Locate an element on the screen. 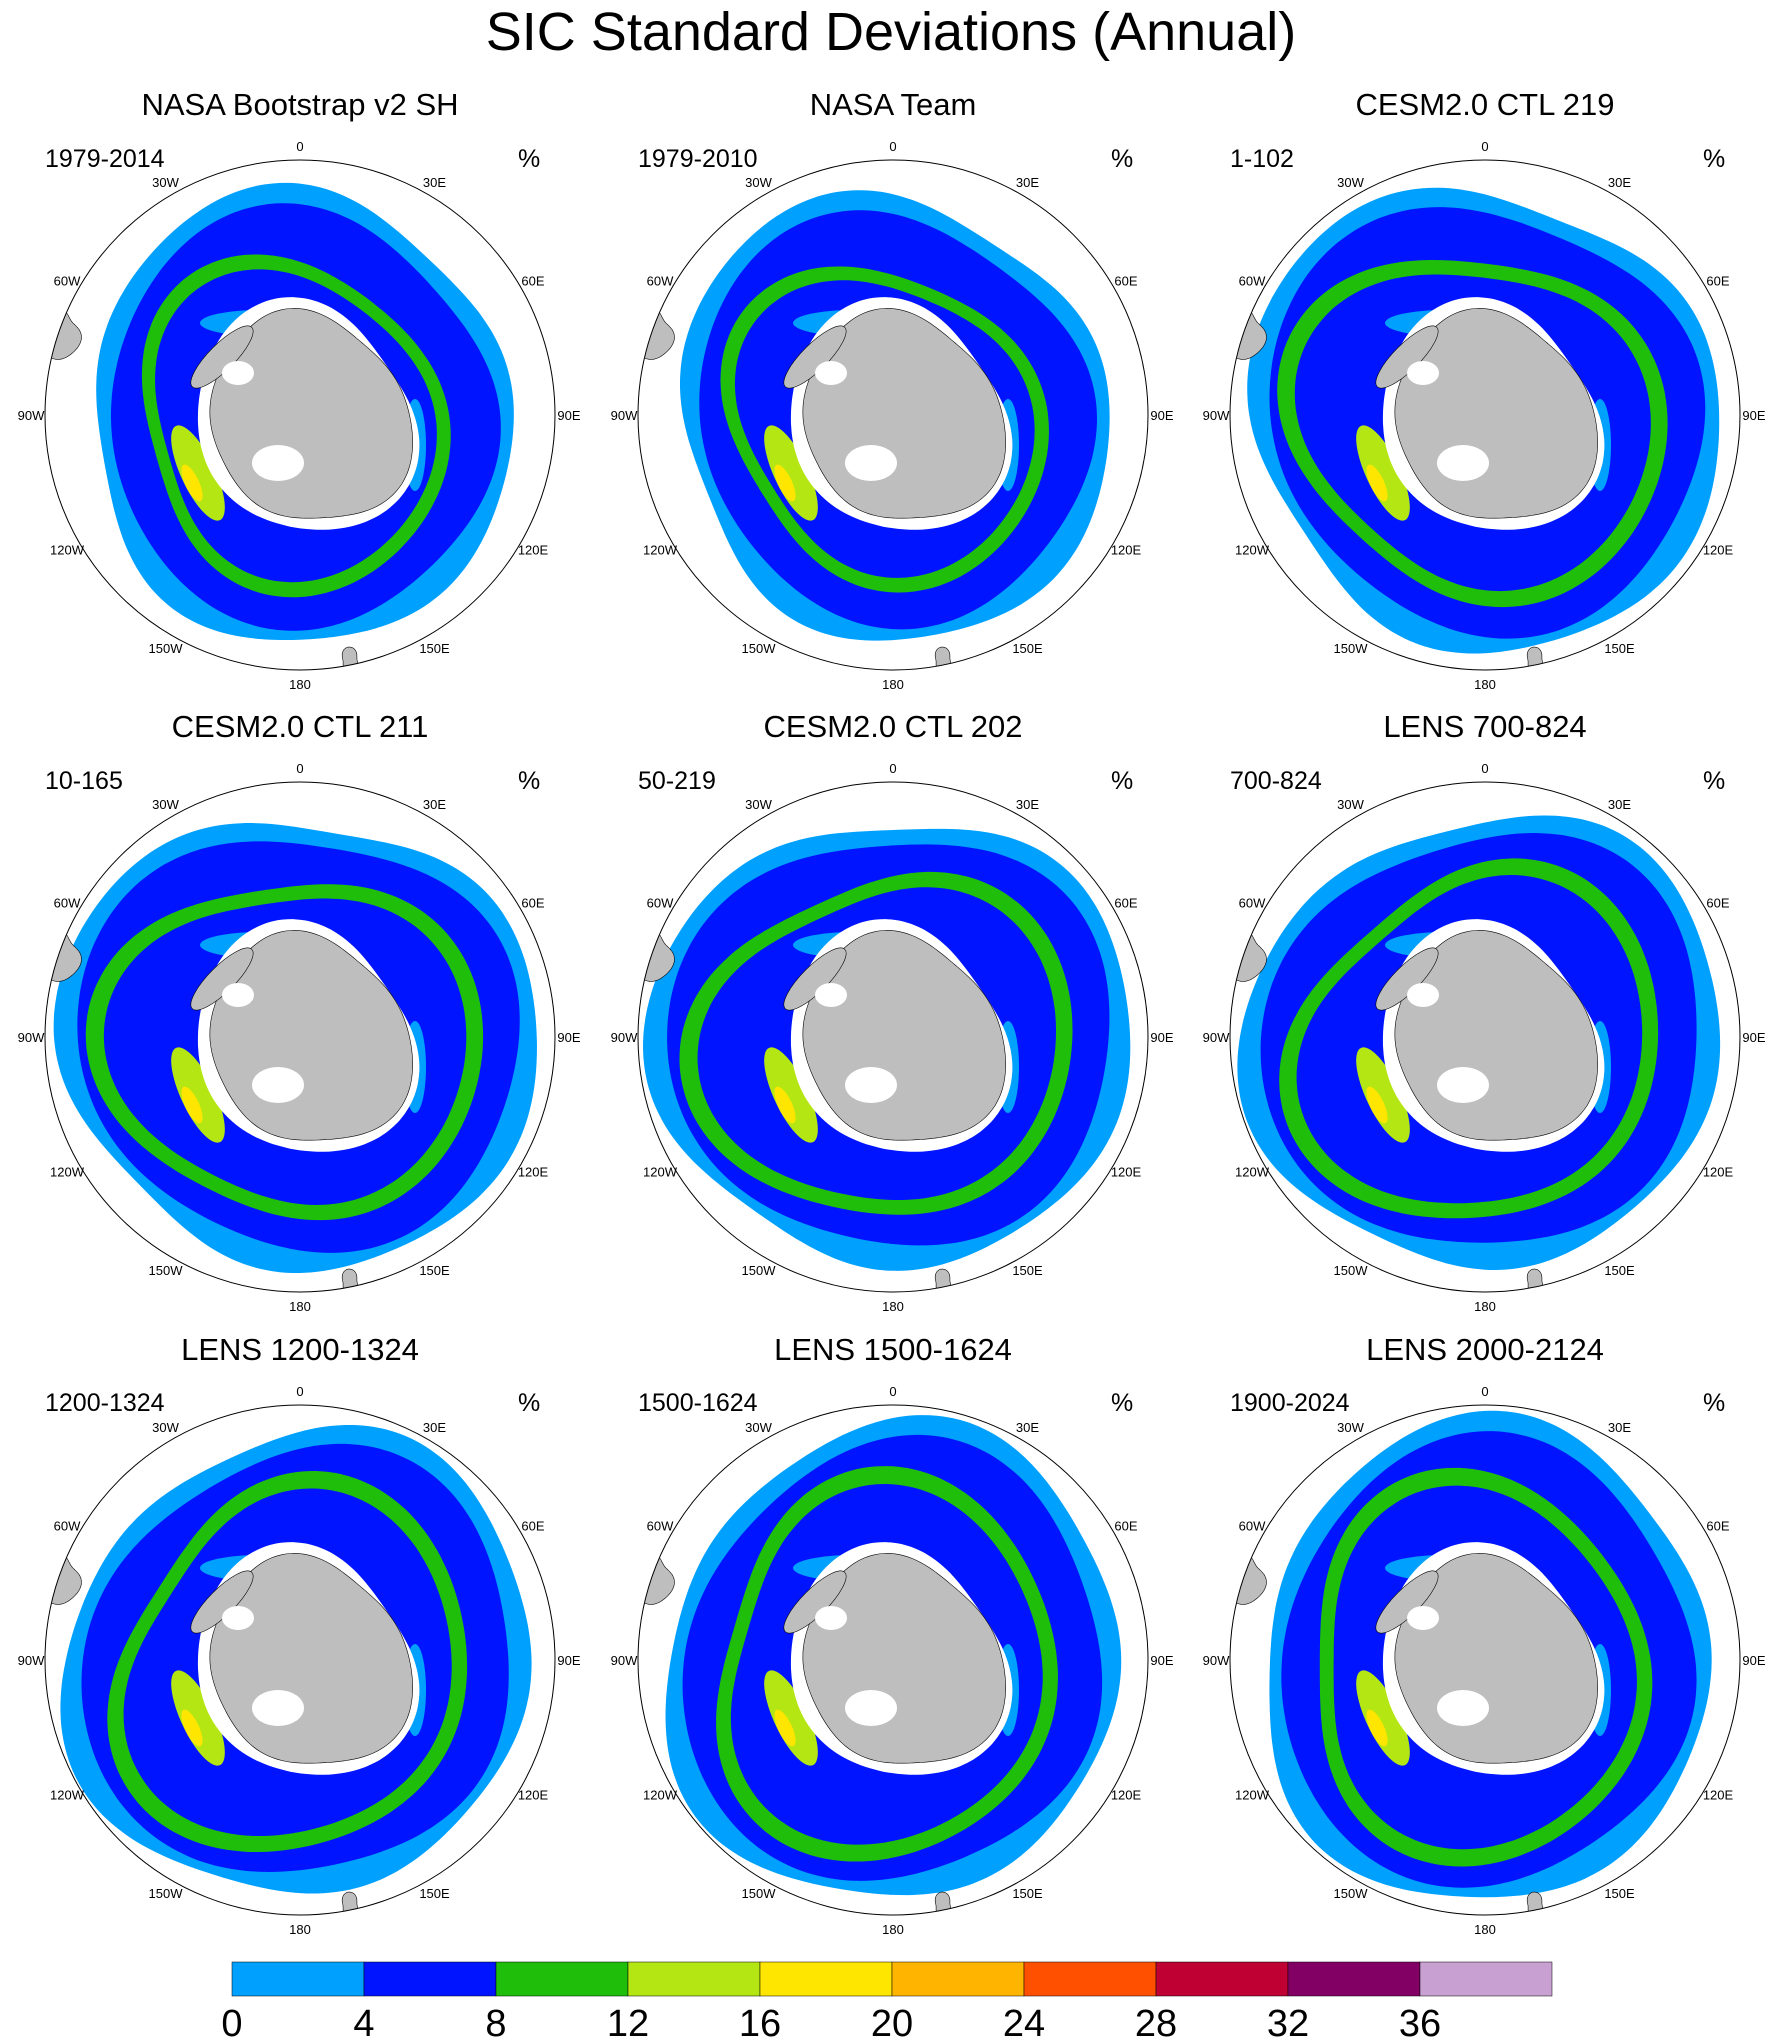 The height and width of the screenshot is (2043, 1782). panel-title: CESM2.0 CTL 202 is located at coordinates (892, 726).